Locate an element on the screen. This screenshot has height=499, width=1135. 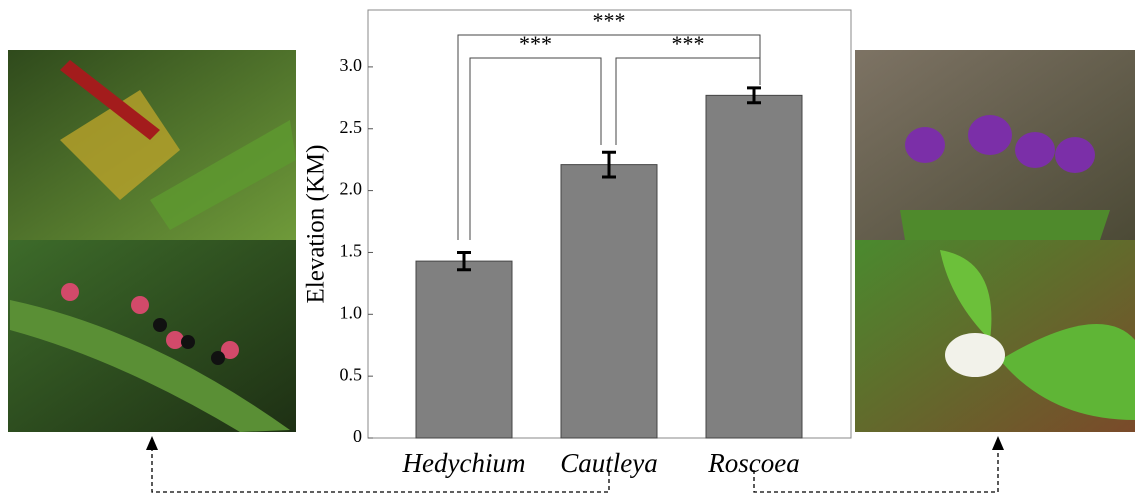
y-tick-label: 2.5 is located at coordinates (351, 127).